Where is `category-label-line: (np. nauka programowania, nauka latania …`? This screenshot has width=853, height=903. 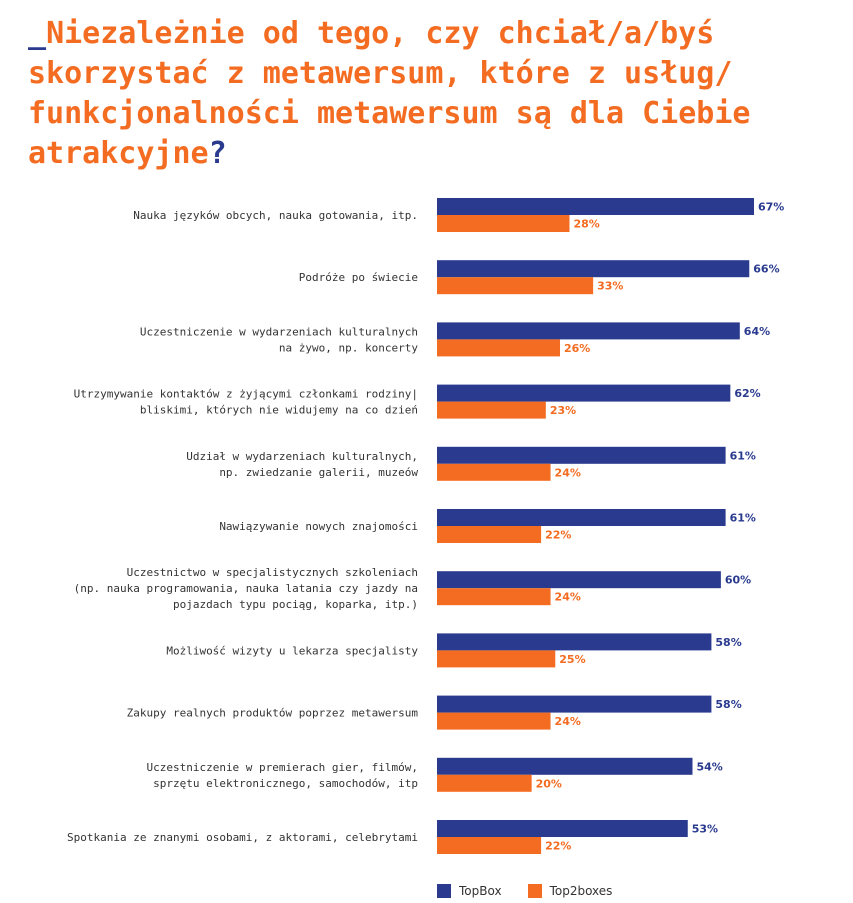 category-label-line: (np. nauka programowania, nauka latania … is located at coordinates (246, 588).